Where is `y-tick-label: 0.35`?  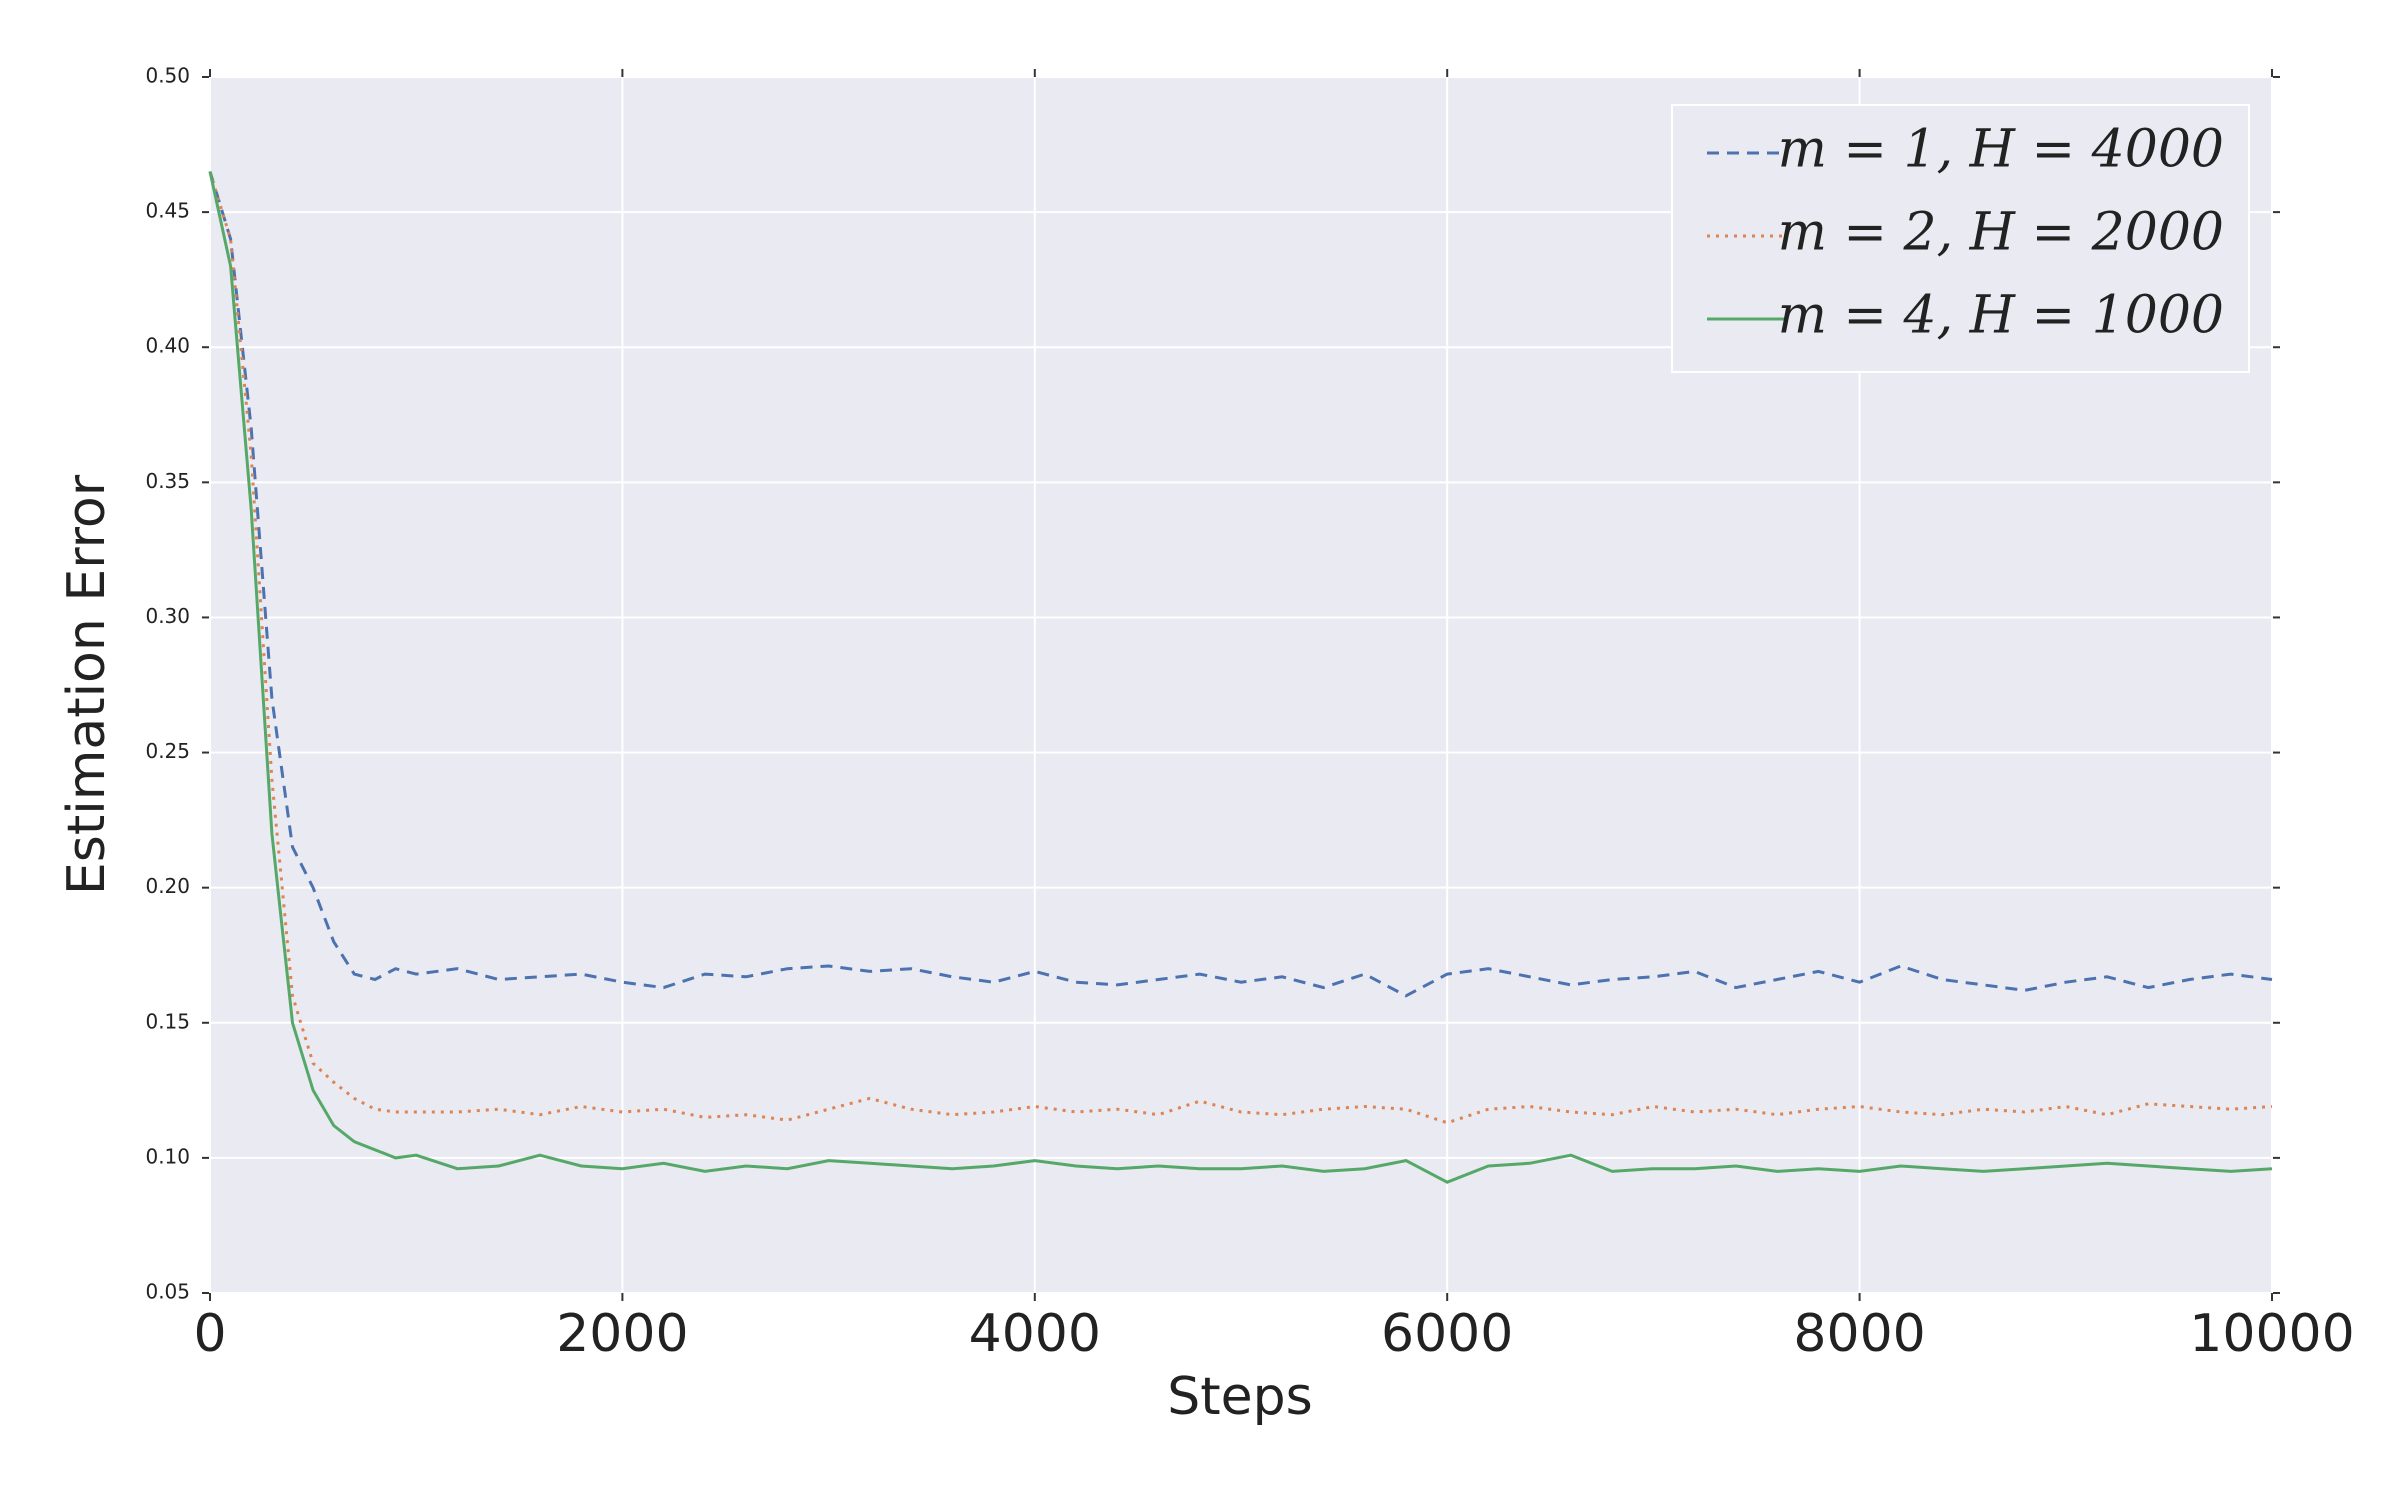 y-tick-label: 0.35 is located at coordinates (167, 481).